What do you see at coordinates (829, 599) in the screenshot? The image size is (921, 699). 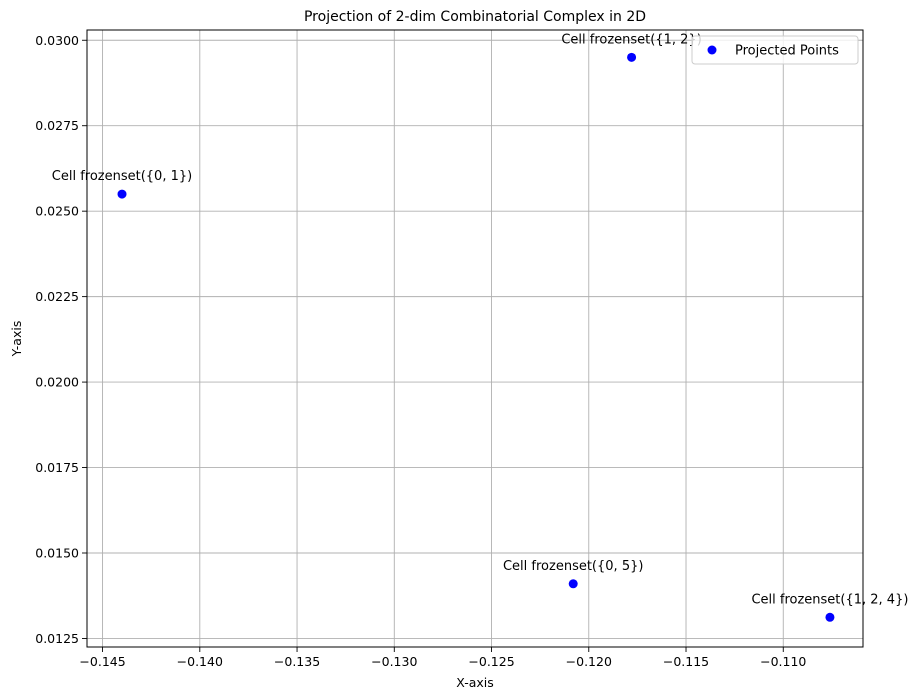 I see `point-label: Cell frozenset({1, 2, 4})` at bounding box center [829, 599].